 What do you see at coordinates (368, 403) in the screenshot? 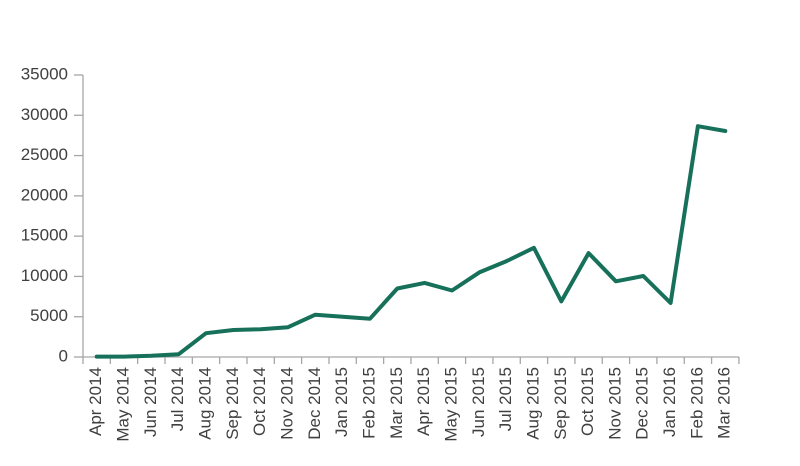
I see `x-tick-label: Feb 2015` at bounding box center [368, 403].